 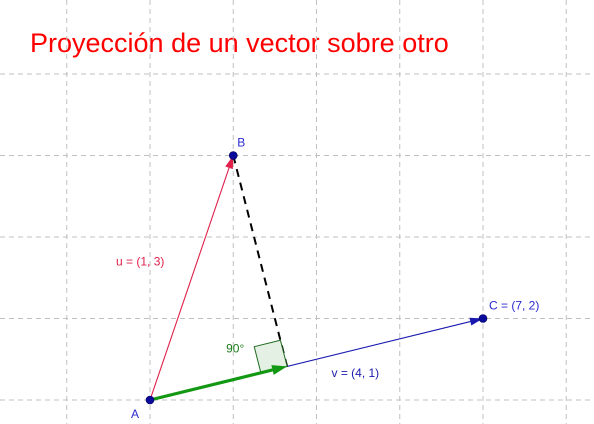 What do you see at coordinates (233, 155) in the screenshot?
I see `point-b` at bounding box center [233, 155].